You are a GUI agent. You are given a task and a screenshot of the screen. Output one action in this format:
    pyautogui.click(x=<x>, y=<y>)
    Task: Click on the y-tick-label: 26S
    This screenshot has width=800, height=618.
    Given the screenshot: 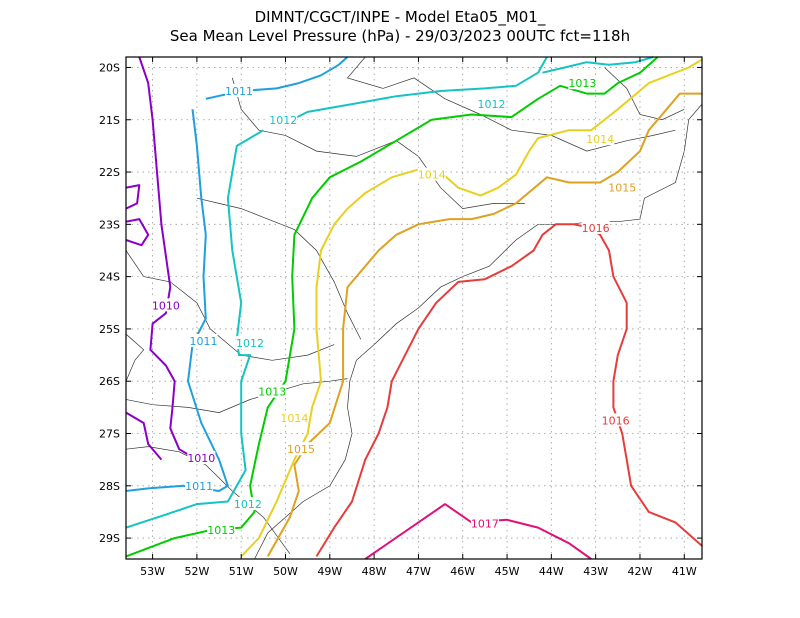 What is the action you would take?
    pyautogui.click(x=109, y=381)
    